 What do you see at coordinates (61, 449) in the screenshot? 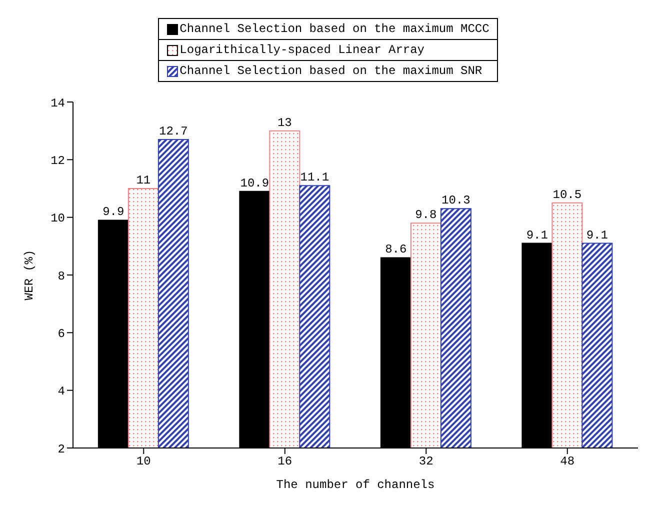
I see `y-tick-label: 2` at bounding box center [61, 449].